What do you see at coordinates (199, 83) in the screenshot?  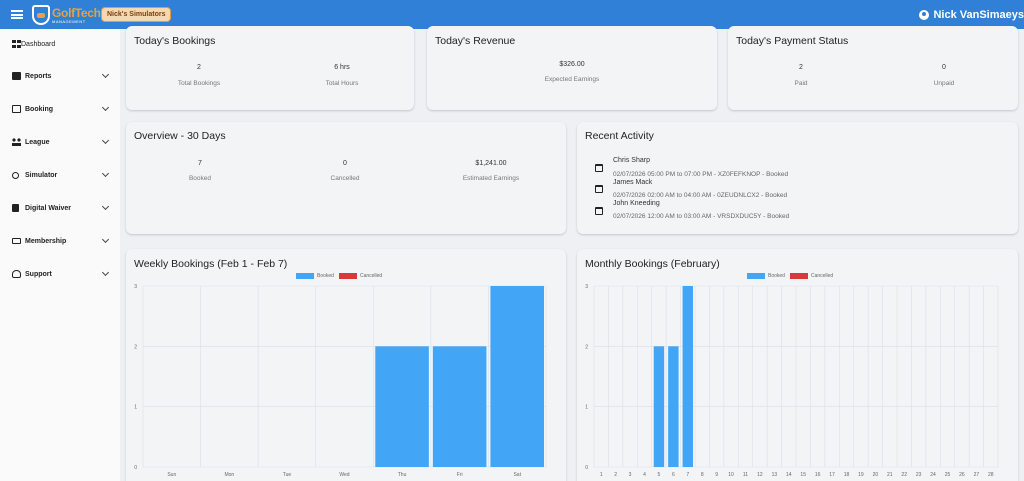 I see `total-bookings-label: Total Bookings` at bounding box center [199, 83].